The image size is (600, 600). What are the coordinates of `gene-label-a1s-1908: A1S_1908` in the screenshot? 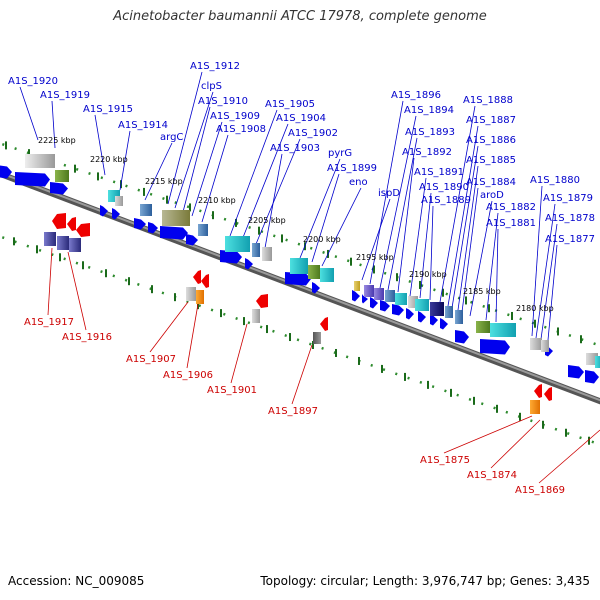 It's located at (241, 129).